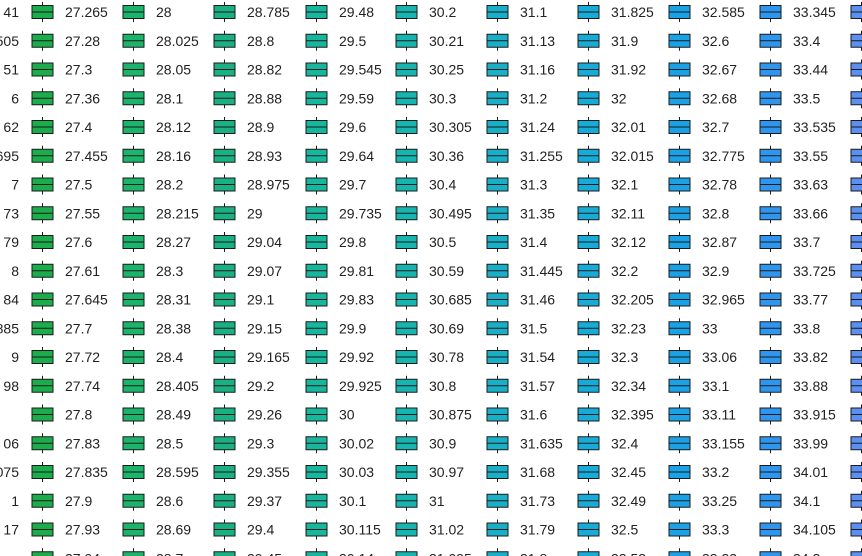 The width and height of the screenshot is (862, 556). What do you see at coordinates (446, 357) in the screenshot?
I see `legend-label: 30.78` at bounding box center [446, 357].